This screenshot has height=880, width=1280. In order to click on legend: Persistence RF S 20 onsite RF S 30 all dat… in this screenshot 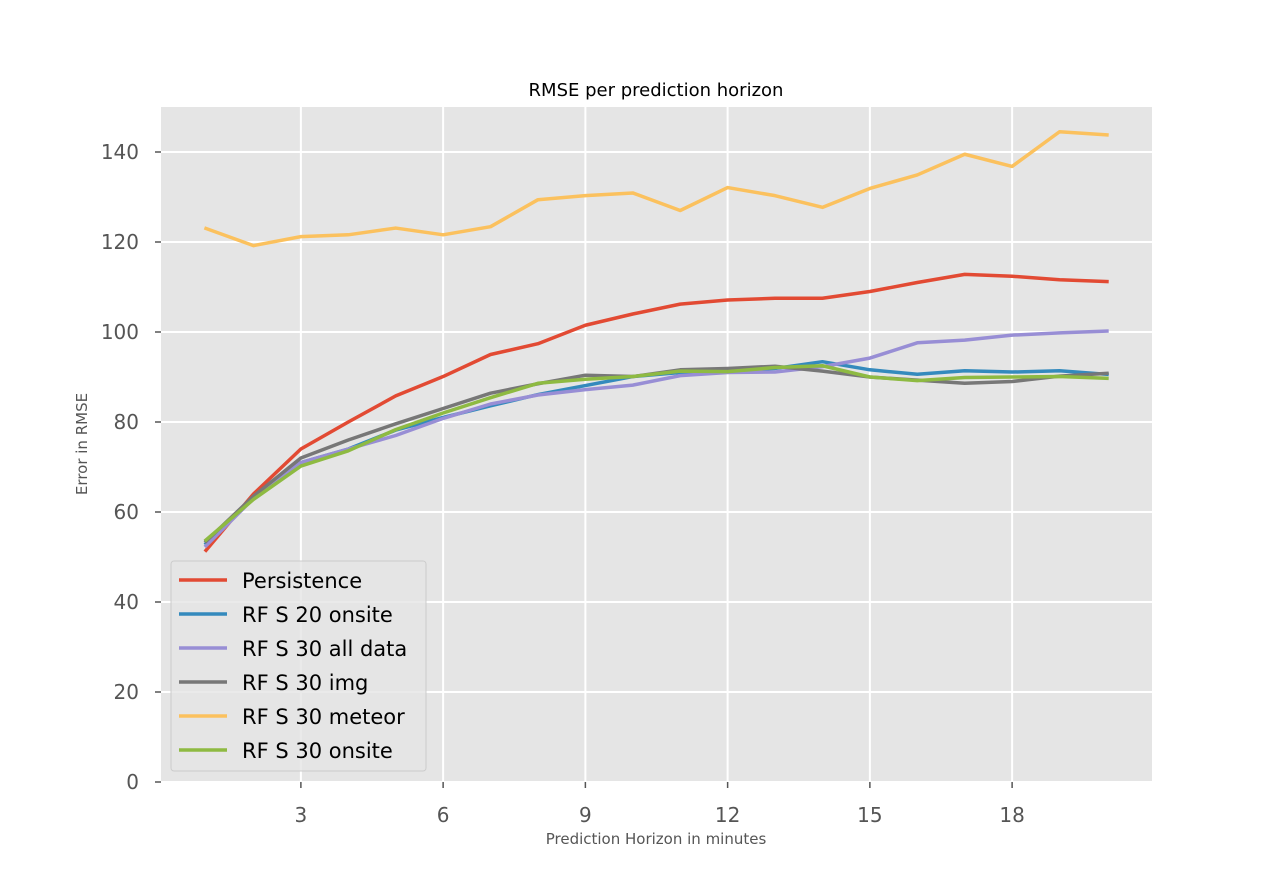, I will do `click(298, 666)`.